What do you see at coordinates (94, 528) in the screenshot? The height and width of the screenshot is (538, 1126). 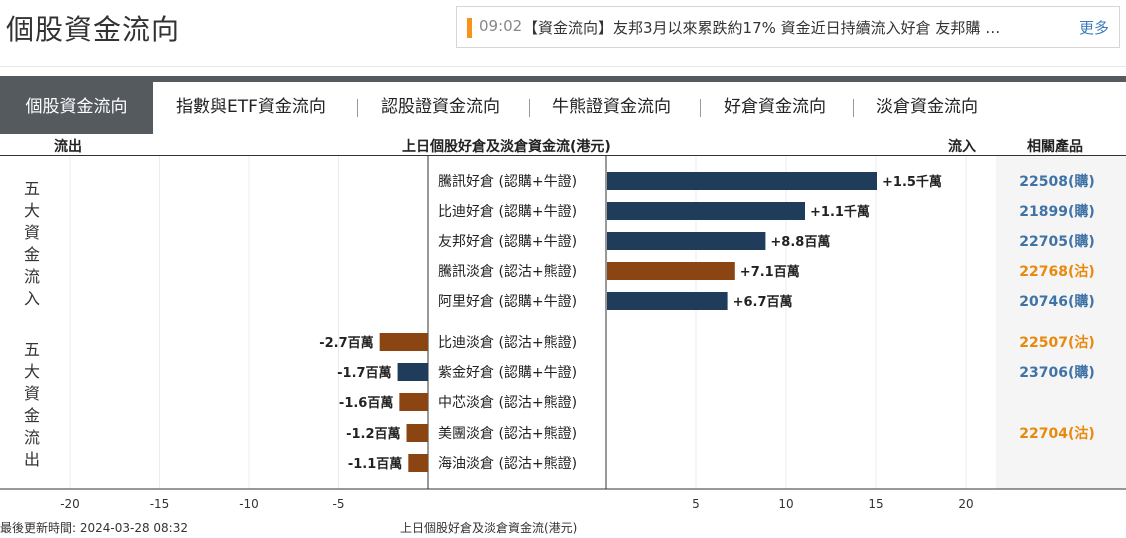 I see `last-updated: 最後更新時間: 2024-03-28 08:32` at bounding box center [94, 528].